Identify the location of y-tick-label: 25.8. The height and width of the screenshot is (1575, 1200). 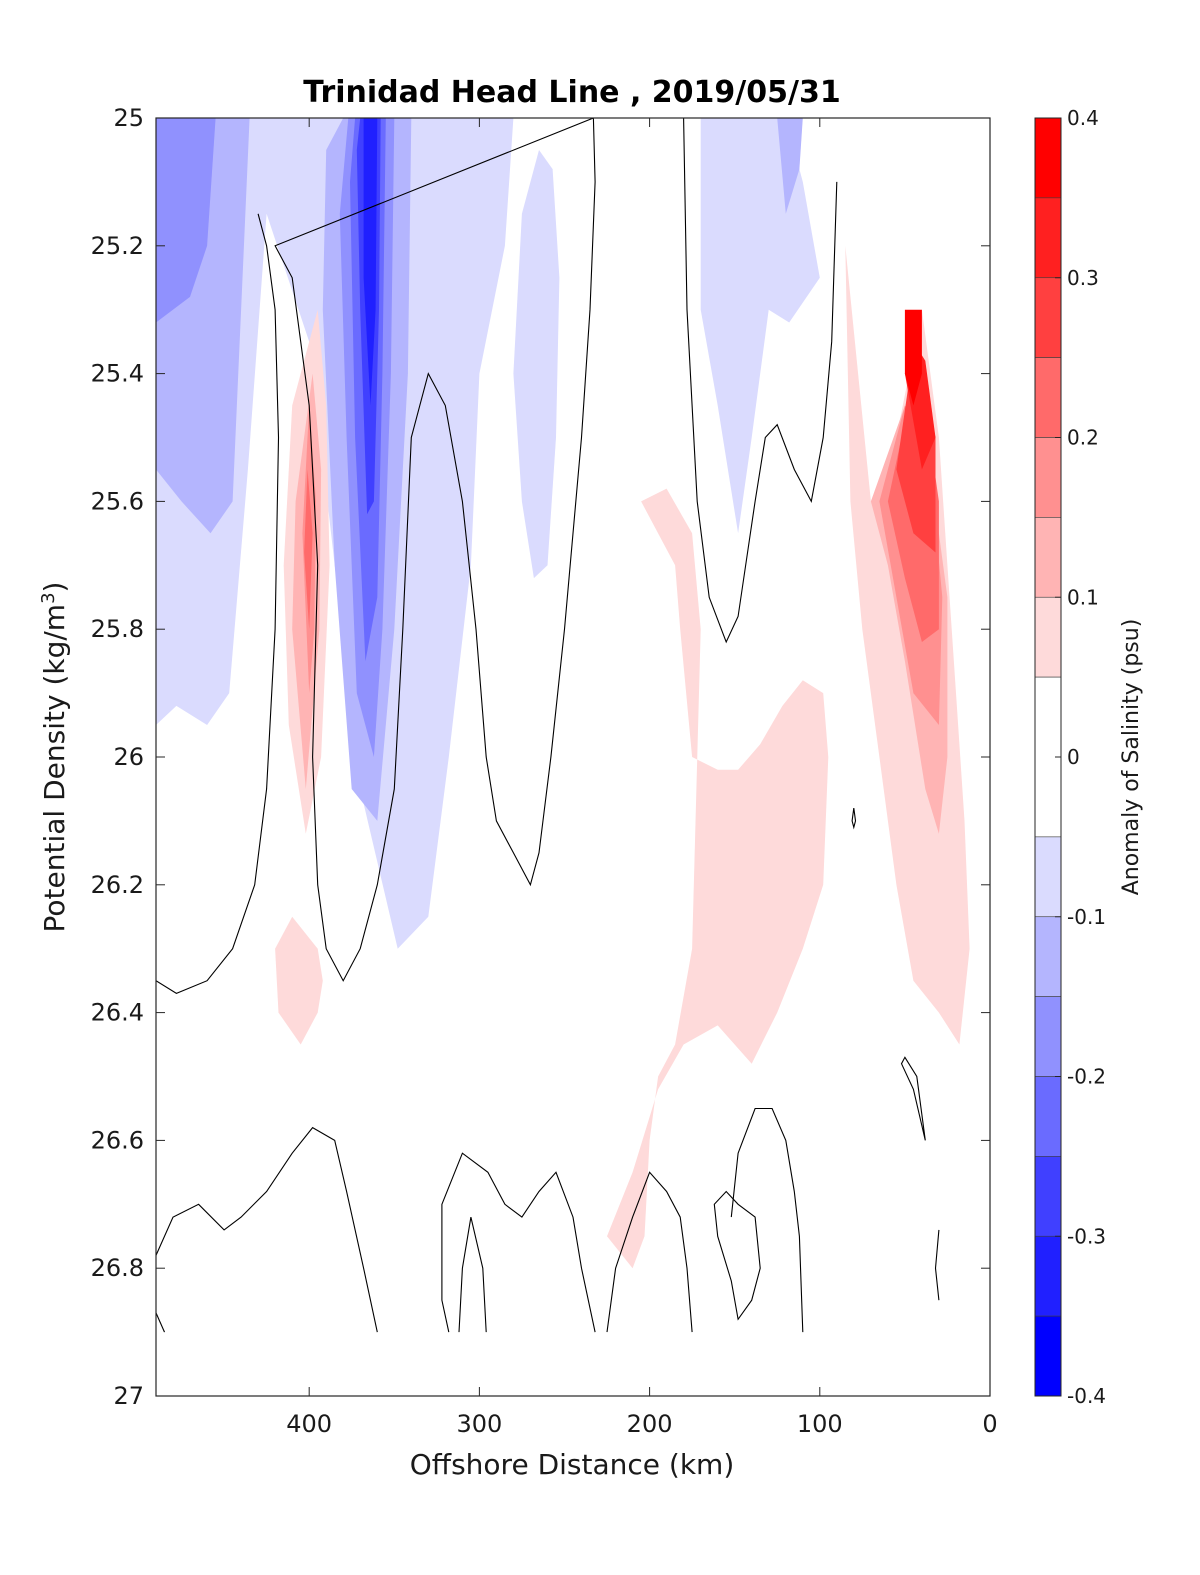
(117, 629).